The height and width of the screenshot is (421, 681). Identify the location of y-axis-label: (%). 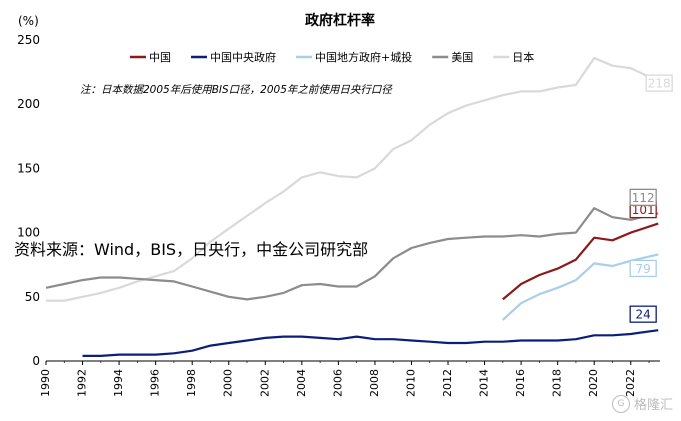
(28, 21).